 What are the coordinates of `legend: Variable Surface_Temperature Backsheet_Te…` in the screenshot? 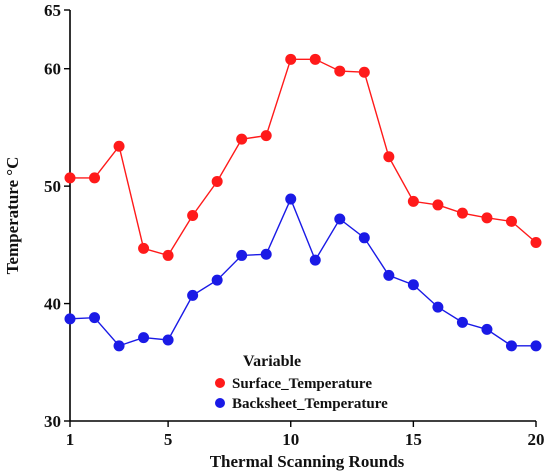 It's located at (301, 382).